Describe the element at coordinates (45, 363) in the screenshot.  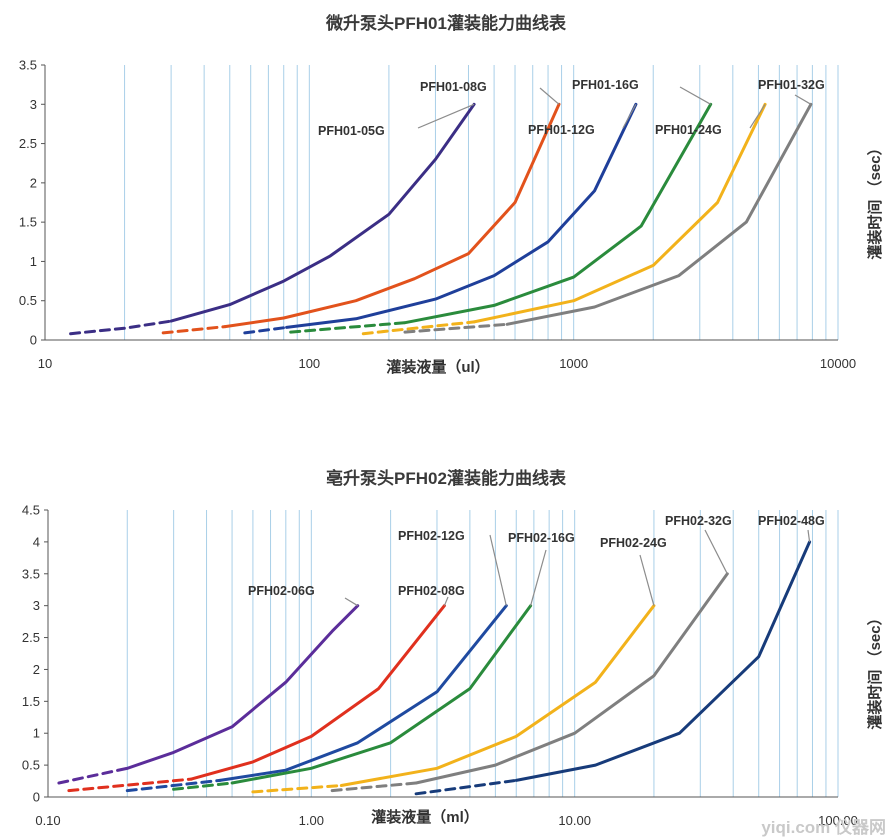
I see `x-tick-label: 10` at that location.